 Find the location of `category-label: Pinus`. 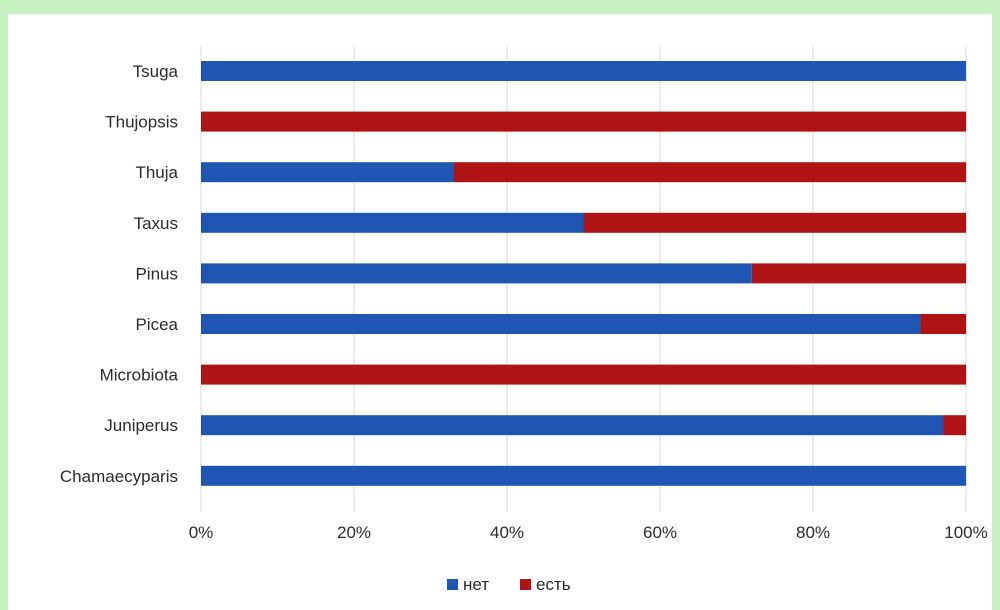

category-label: Pinus is located at coordinates (156, 273).